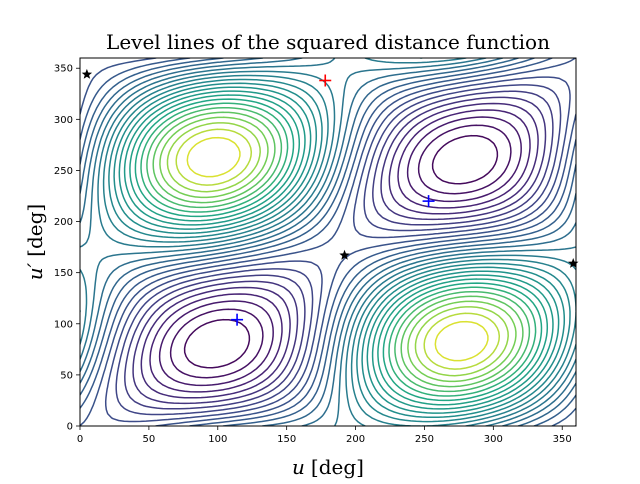 This screenshot has width=640, height=484. Describe the element at coordinates (67, 248) in the screenshot. I see `y-axis-ticks: 0 50 100 150 200 250 300 350` at that location.